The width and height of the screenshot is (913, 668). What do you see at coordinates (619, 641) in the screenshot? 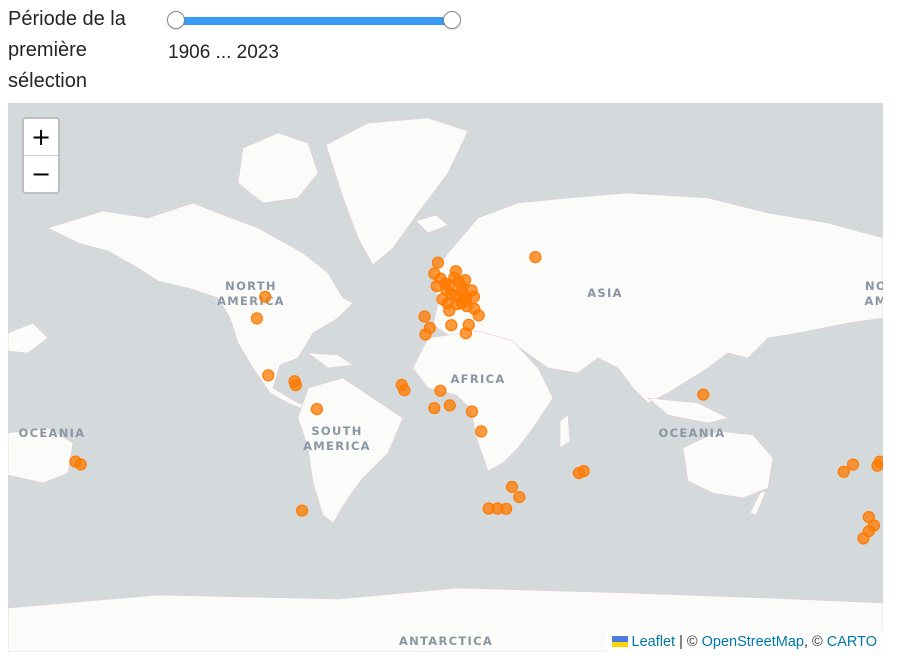
I see `ukraine-flag-icon` at bounding box center [619, 641].